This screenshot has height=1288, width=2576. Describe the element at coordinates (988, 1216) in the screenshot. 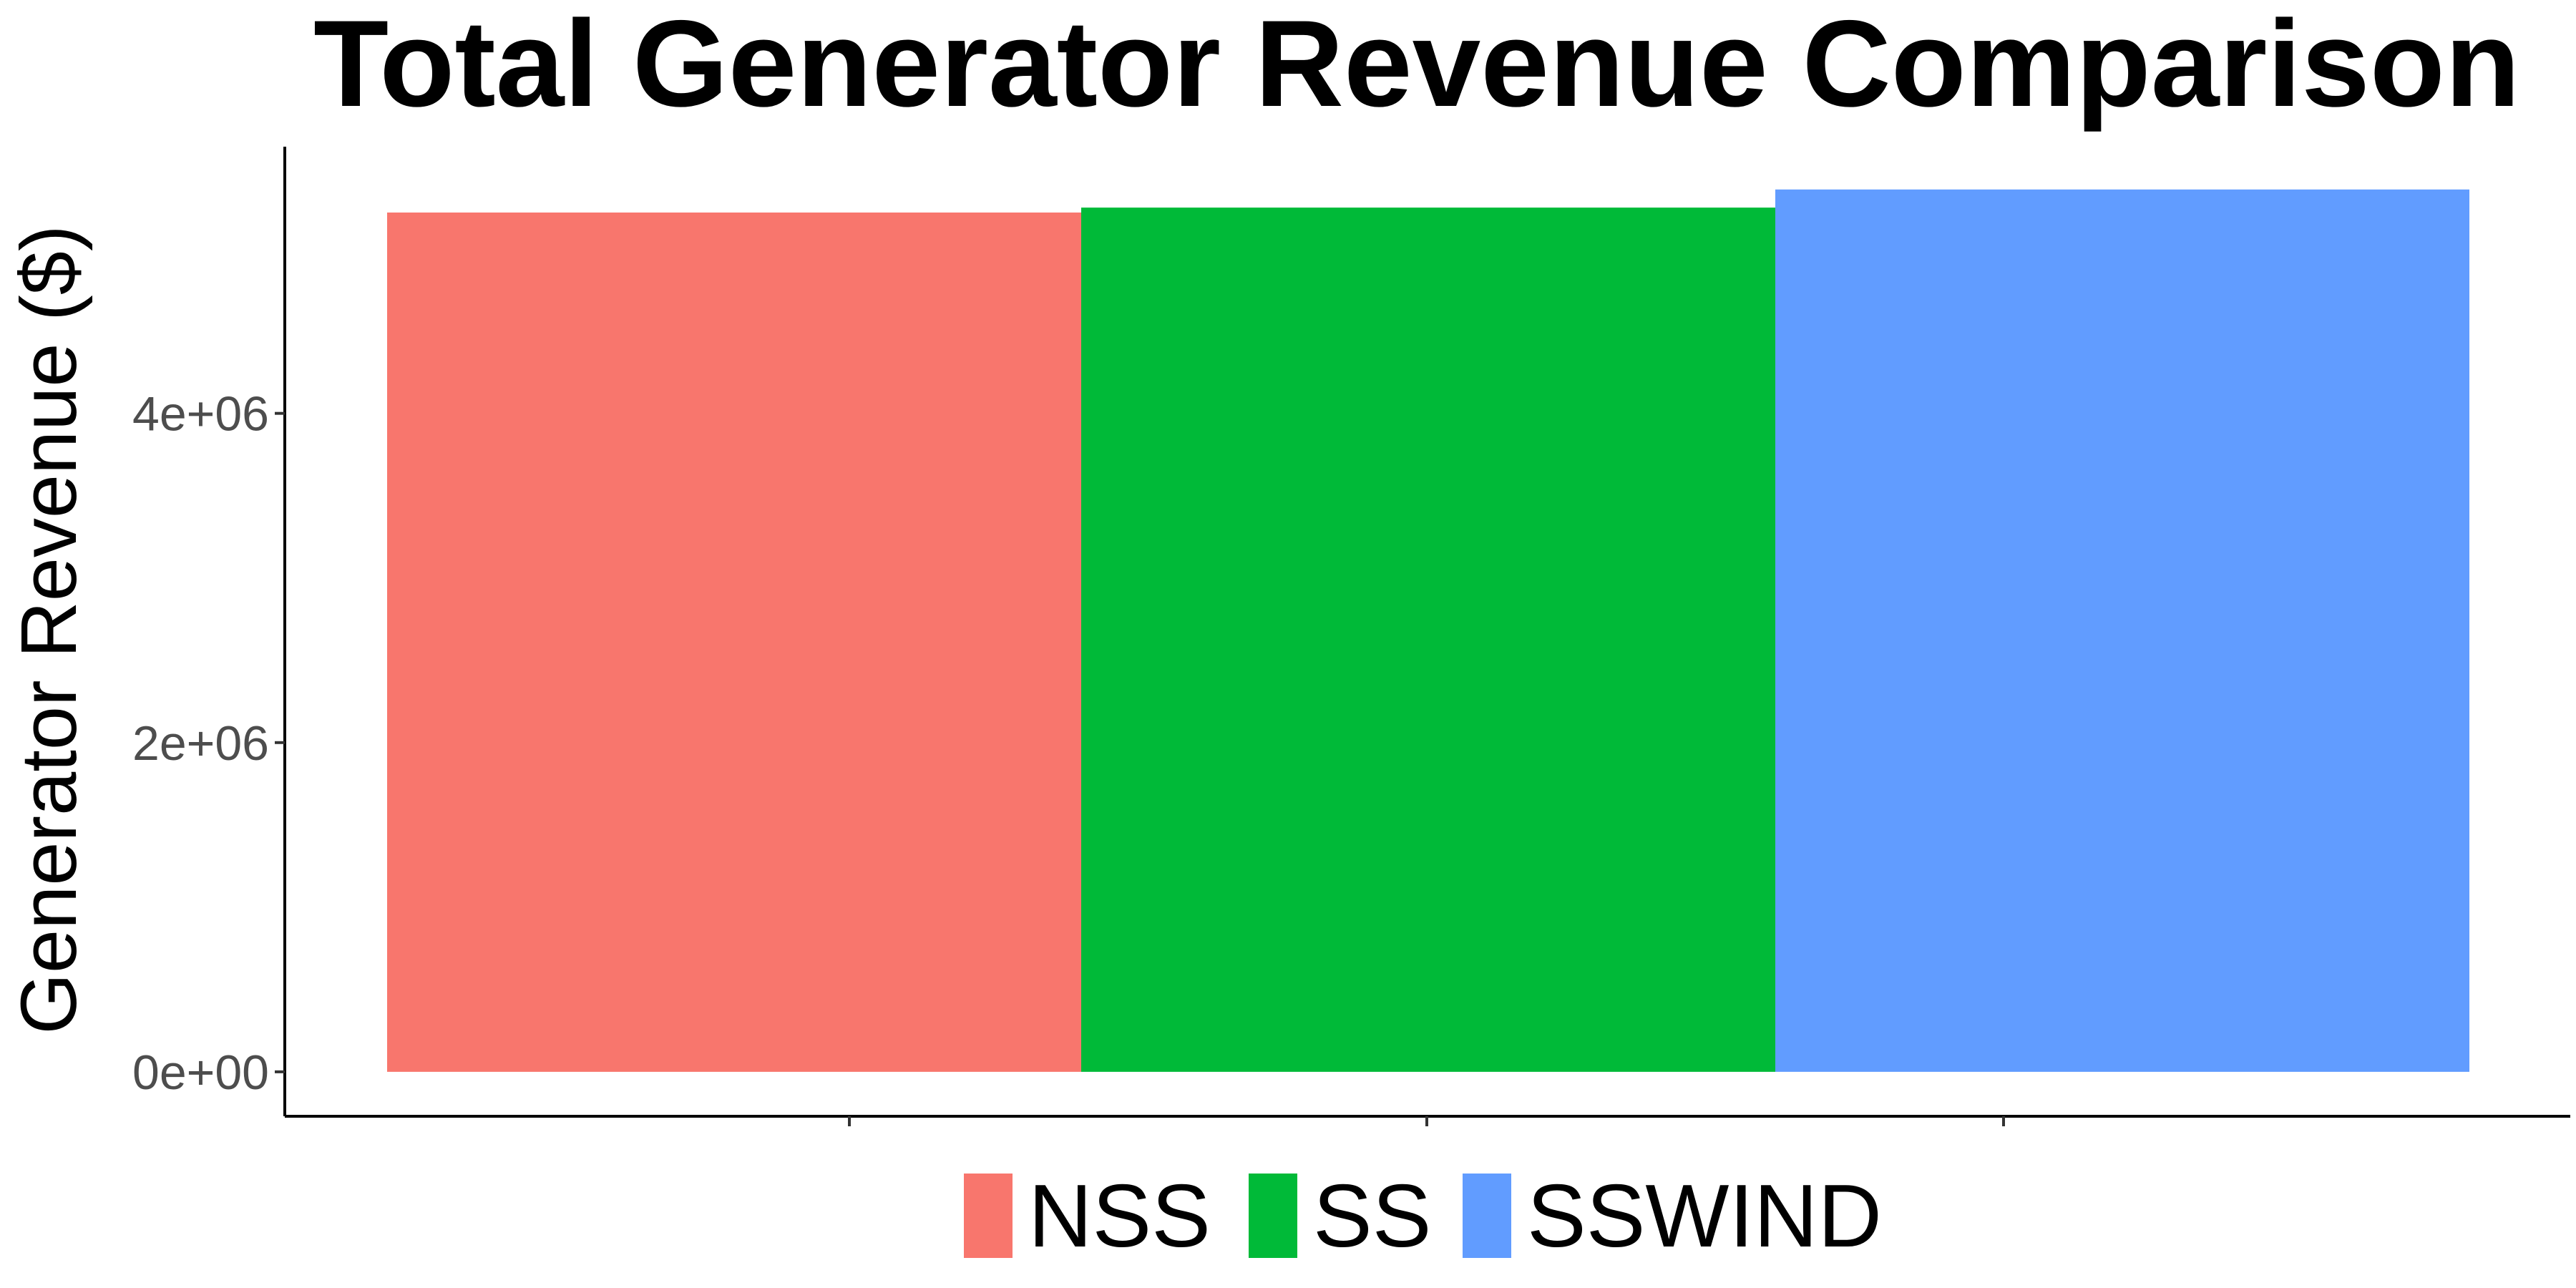

I see `legend-key-nss` at that location.